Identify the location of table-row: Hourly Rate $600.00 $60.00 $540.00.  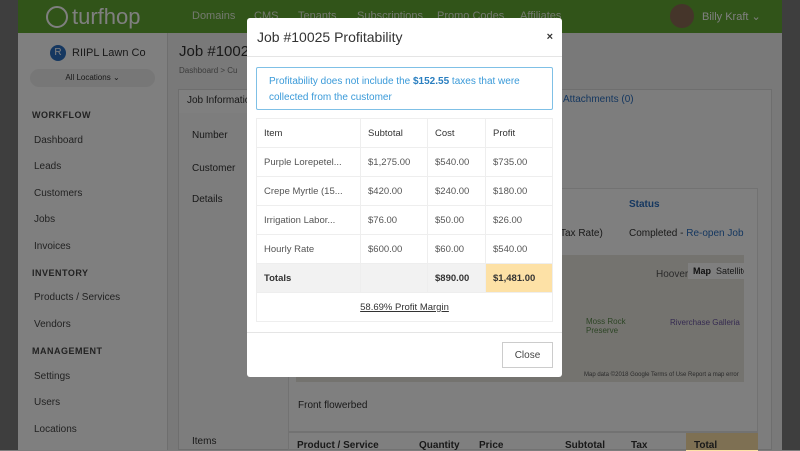
(404, 249).